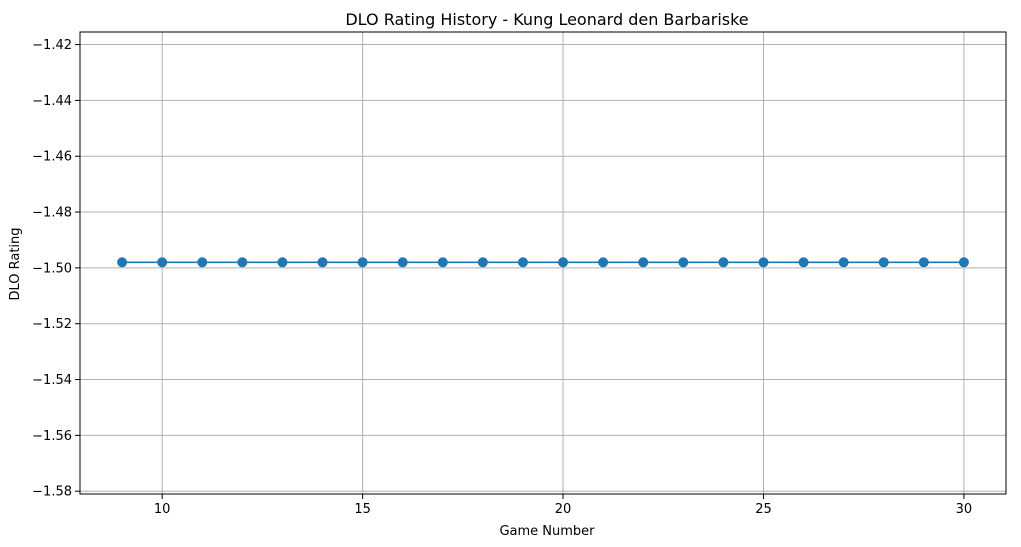  What do you see at coordinates (52, 324) in the screenshot?
I see `y-tick-label: −1.52` at bounding box center [52, 324].